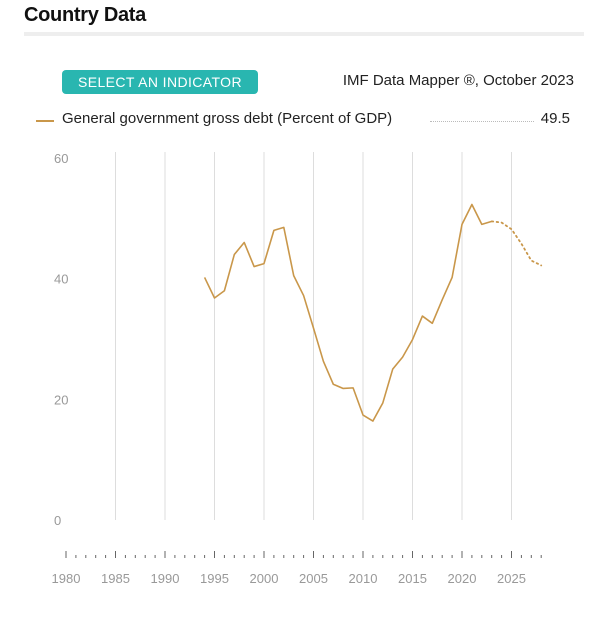  Describe the element at coordinates (115, 578) in the screenshot. I see `x-tick-label: 1985` at that location.